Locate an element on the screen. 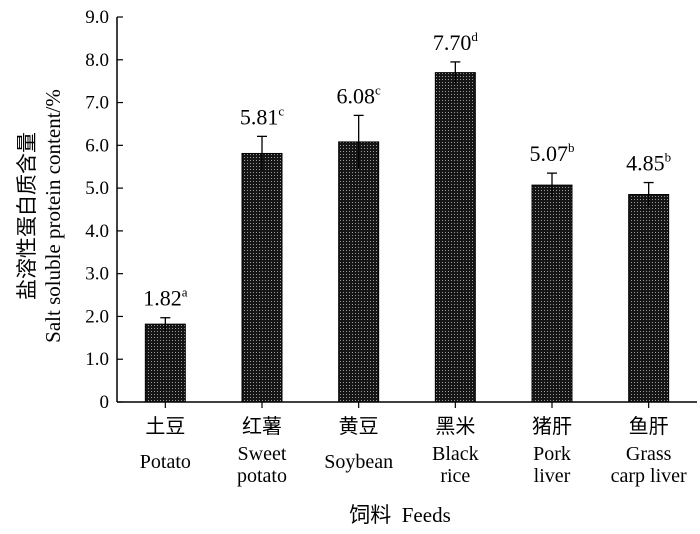 The width and height of the screenshot is (700, 534). y-tick-label: 3.0 is located at coordinates (97, 274).